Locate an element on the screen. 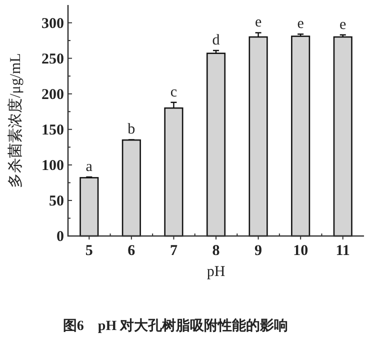 This screenshot has height=342, width=371. title: 图6 pH 对大孔树脂吸附性能的影响 is located at coordinates (175, 326).